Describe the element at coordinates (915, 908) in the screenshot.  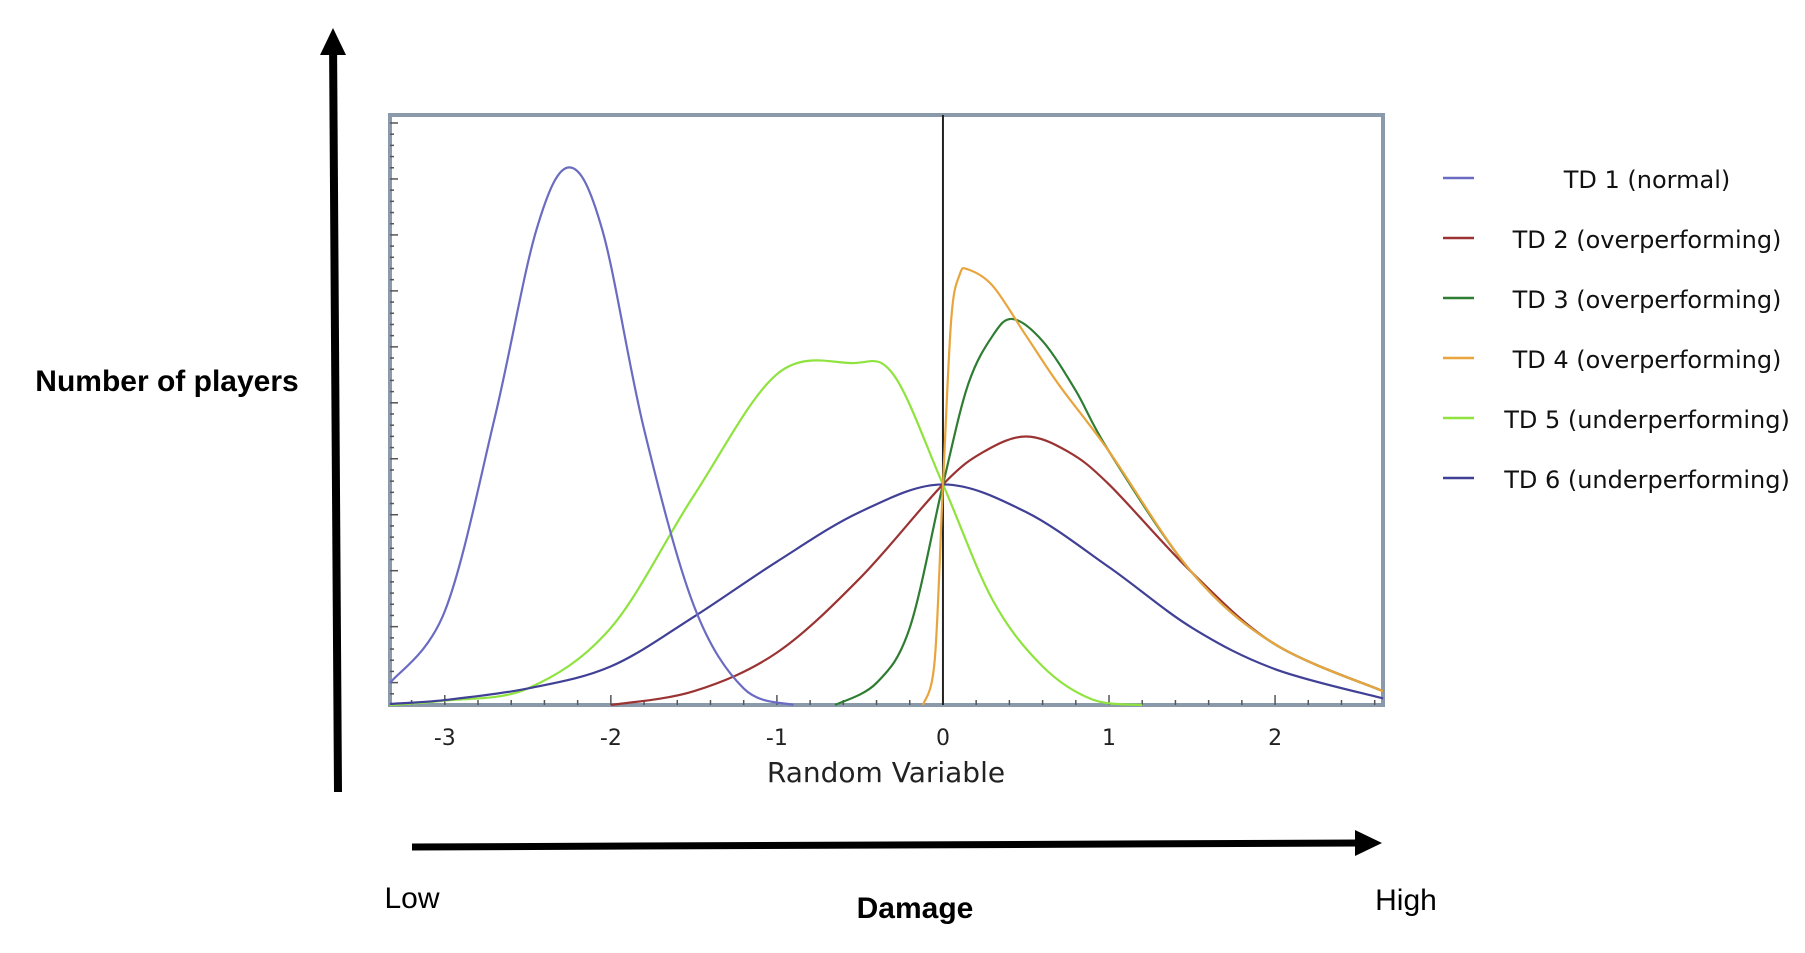
I see `x-axis-label: Damage` at that location.